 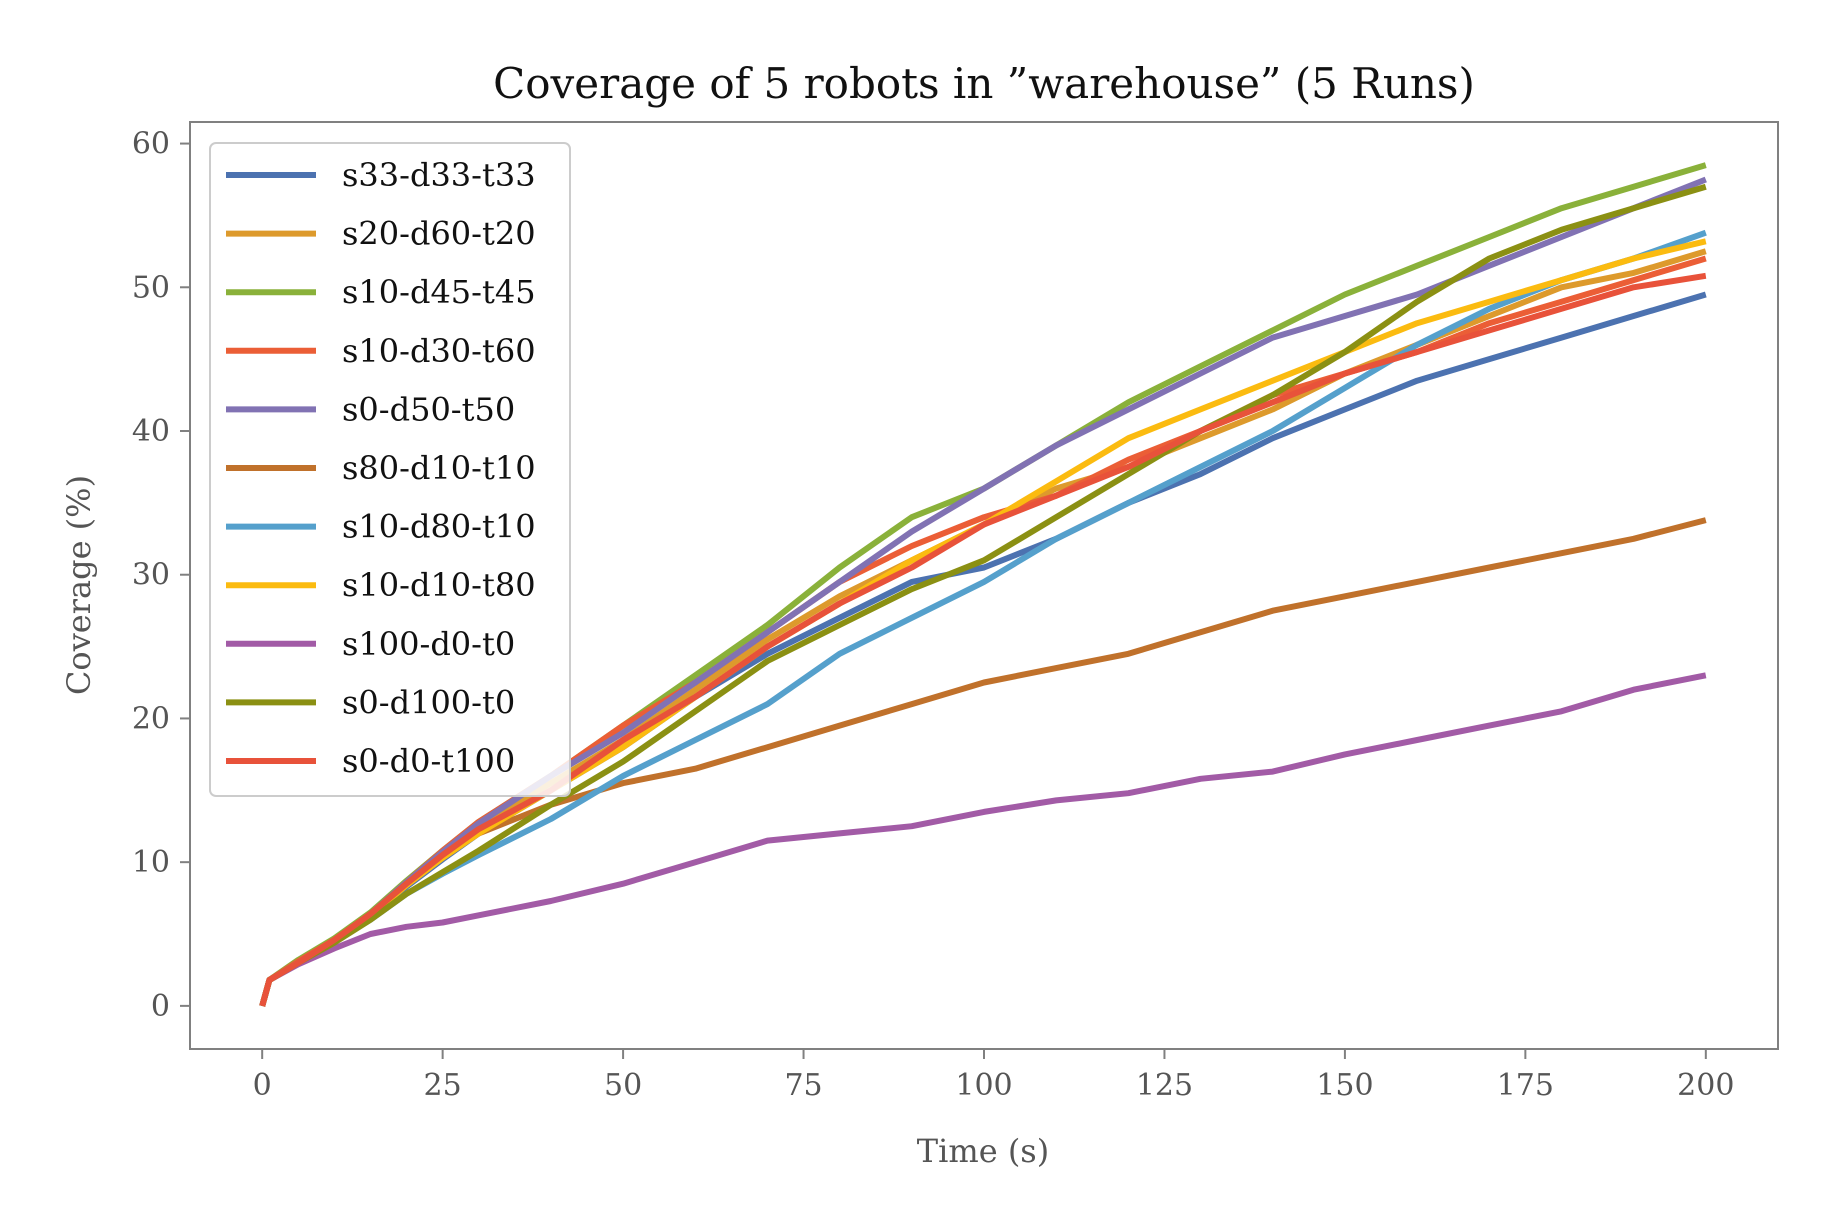 What do you see at coordinates (151, 575) in the screenshot?
I see `y-tick-label: 30` at bounding box center [151, 575].